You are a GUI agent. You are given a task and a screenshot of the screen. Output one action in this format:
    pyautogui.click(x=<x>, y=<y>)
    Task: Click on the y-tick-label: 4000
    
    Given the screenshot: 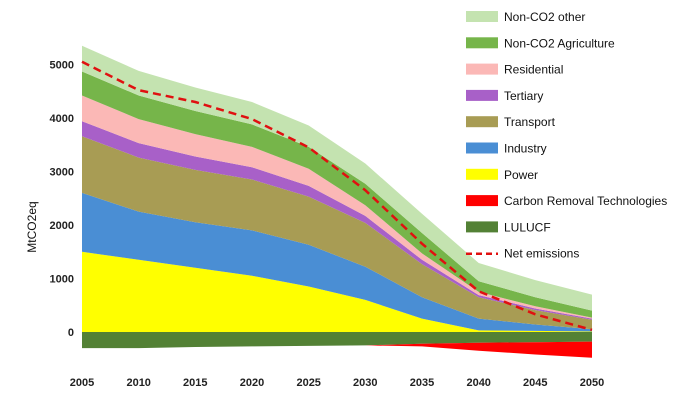 What is the action you would take?
    pyautogui.click(x=62, y=119)
    